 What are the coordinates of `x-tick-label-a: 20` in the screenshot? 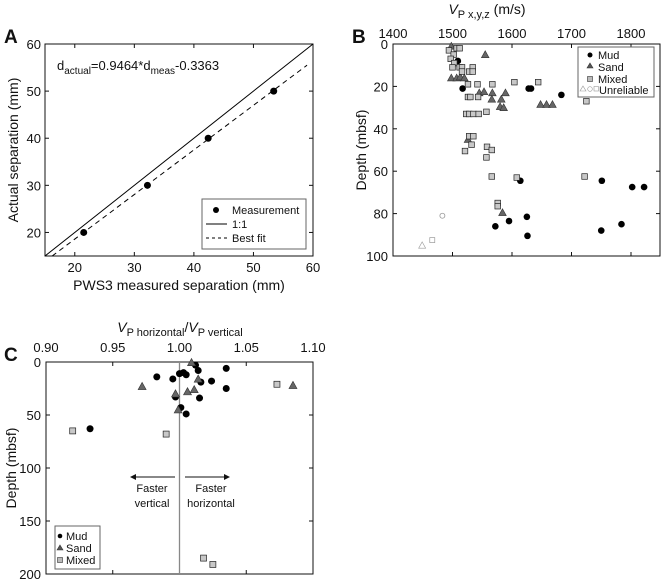 It's located at (75, 267).